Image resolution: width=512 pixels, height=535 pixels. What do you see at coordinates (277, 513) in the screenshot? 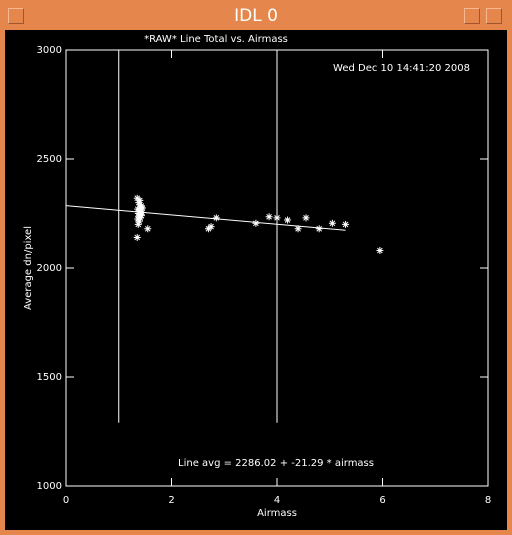
I see `x-axis-label: Airmass` at bounding box center [277, 513].